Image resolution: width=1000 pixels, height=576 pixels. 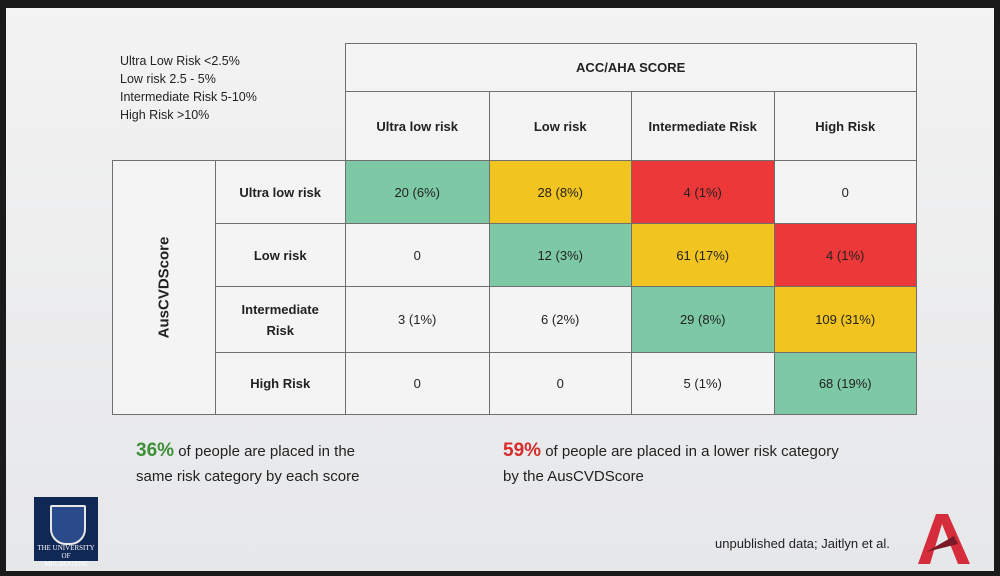 What do you see at coordinates (165, 115) in the screenshot?
I see `legend-item: High Risk >10%` at bounding box center [165, 115].